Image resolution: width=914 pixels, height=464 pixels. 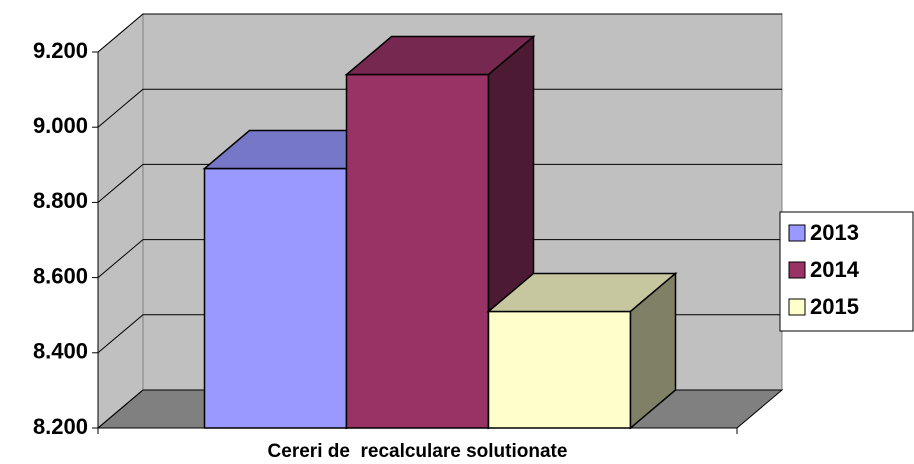 I want to click on x-tick-label: Cereri de recalculare solutionate, so click(x=418, y=451).